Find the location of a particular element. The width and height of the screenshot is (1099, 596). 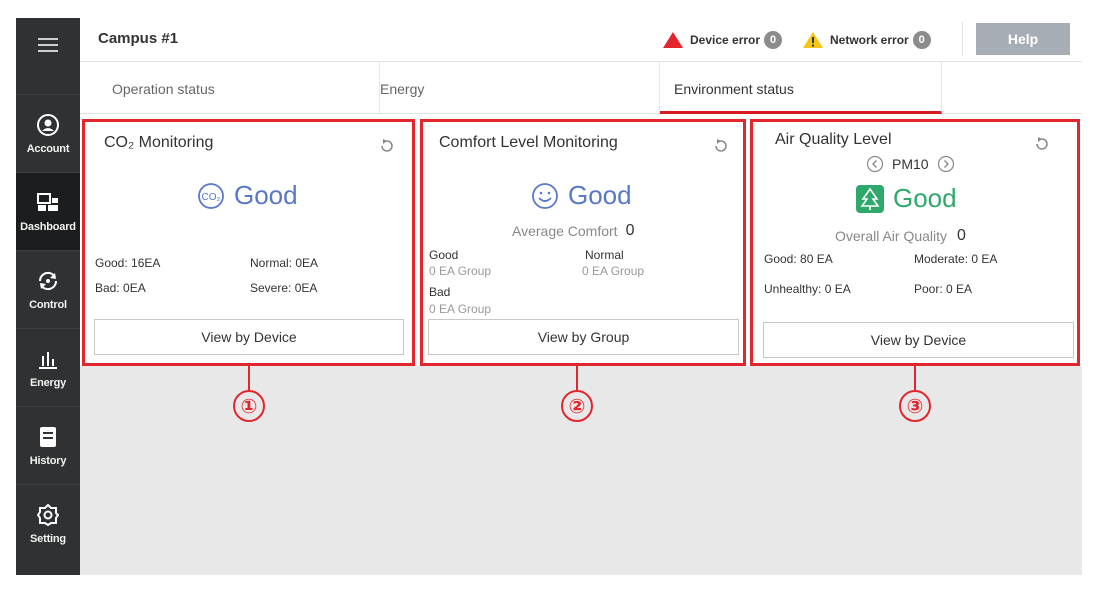

comfort-status-text: Good is located at coordinates (600, 195).